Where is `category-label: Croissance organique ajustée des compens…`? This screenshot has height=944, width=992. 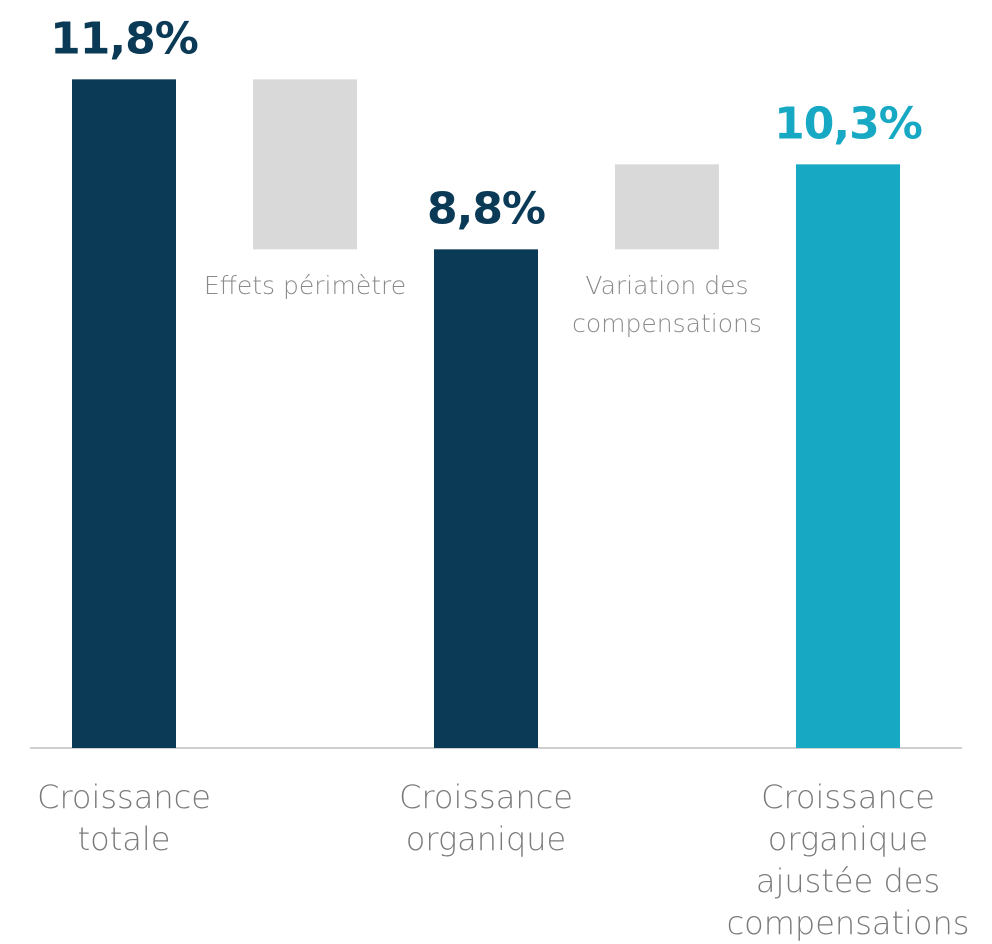
category-label: Croissance organique ajustée des compens… is located at coordinates (848, 860).